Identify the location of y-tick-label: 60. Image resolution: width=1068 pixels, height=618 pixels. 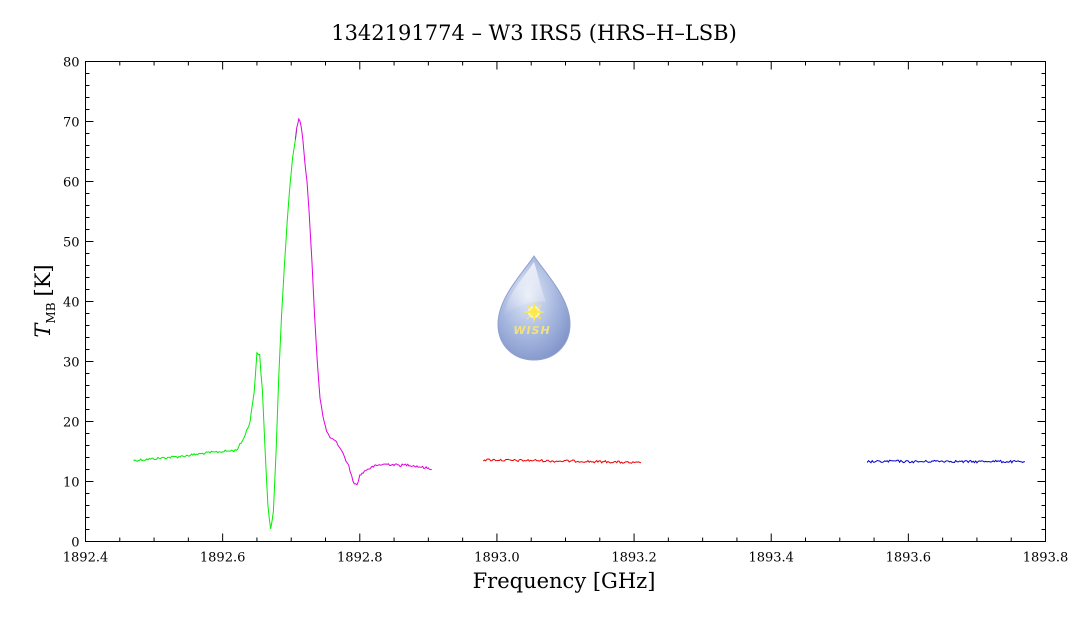
(71, 183).